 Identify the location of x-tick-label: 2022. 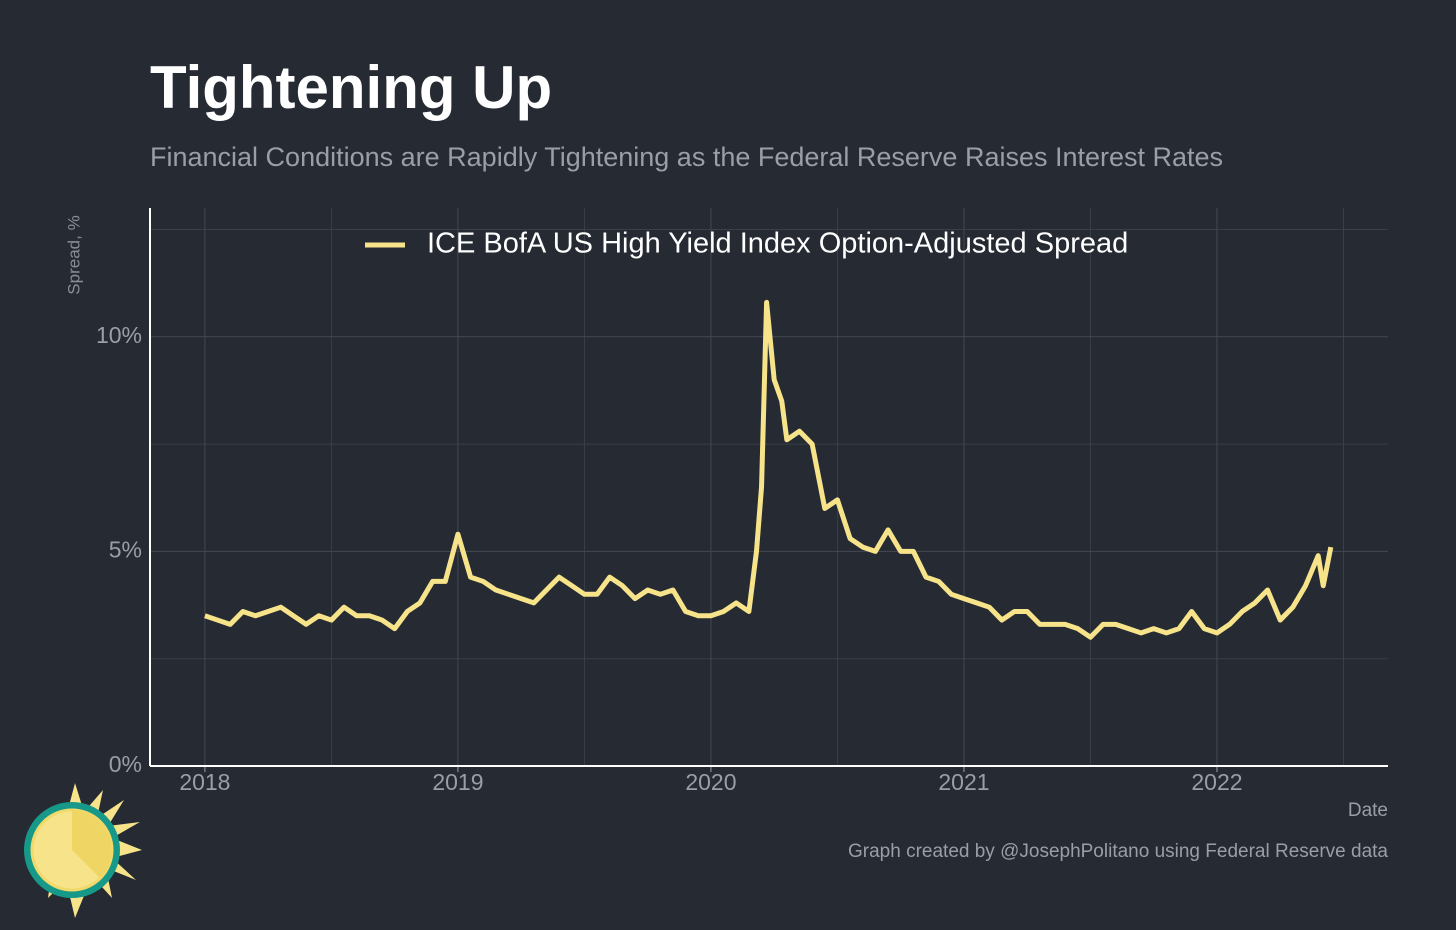
(1216, 782).